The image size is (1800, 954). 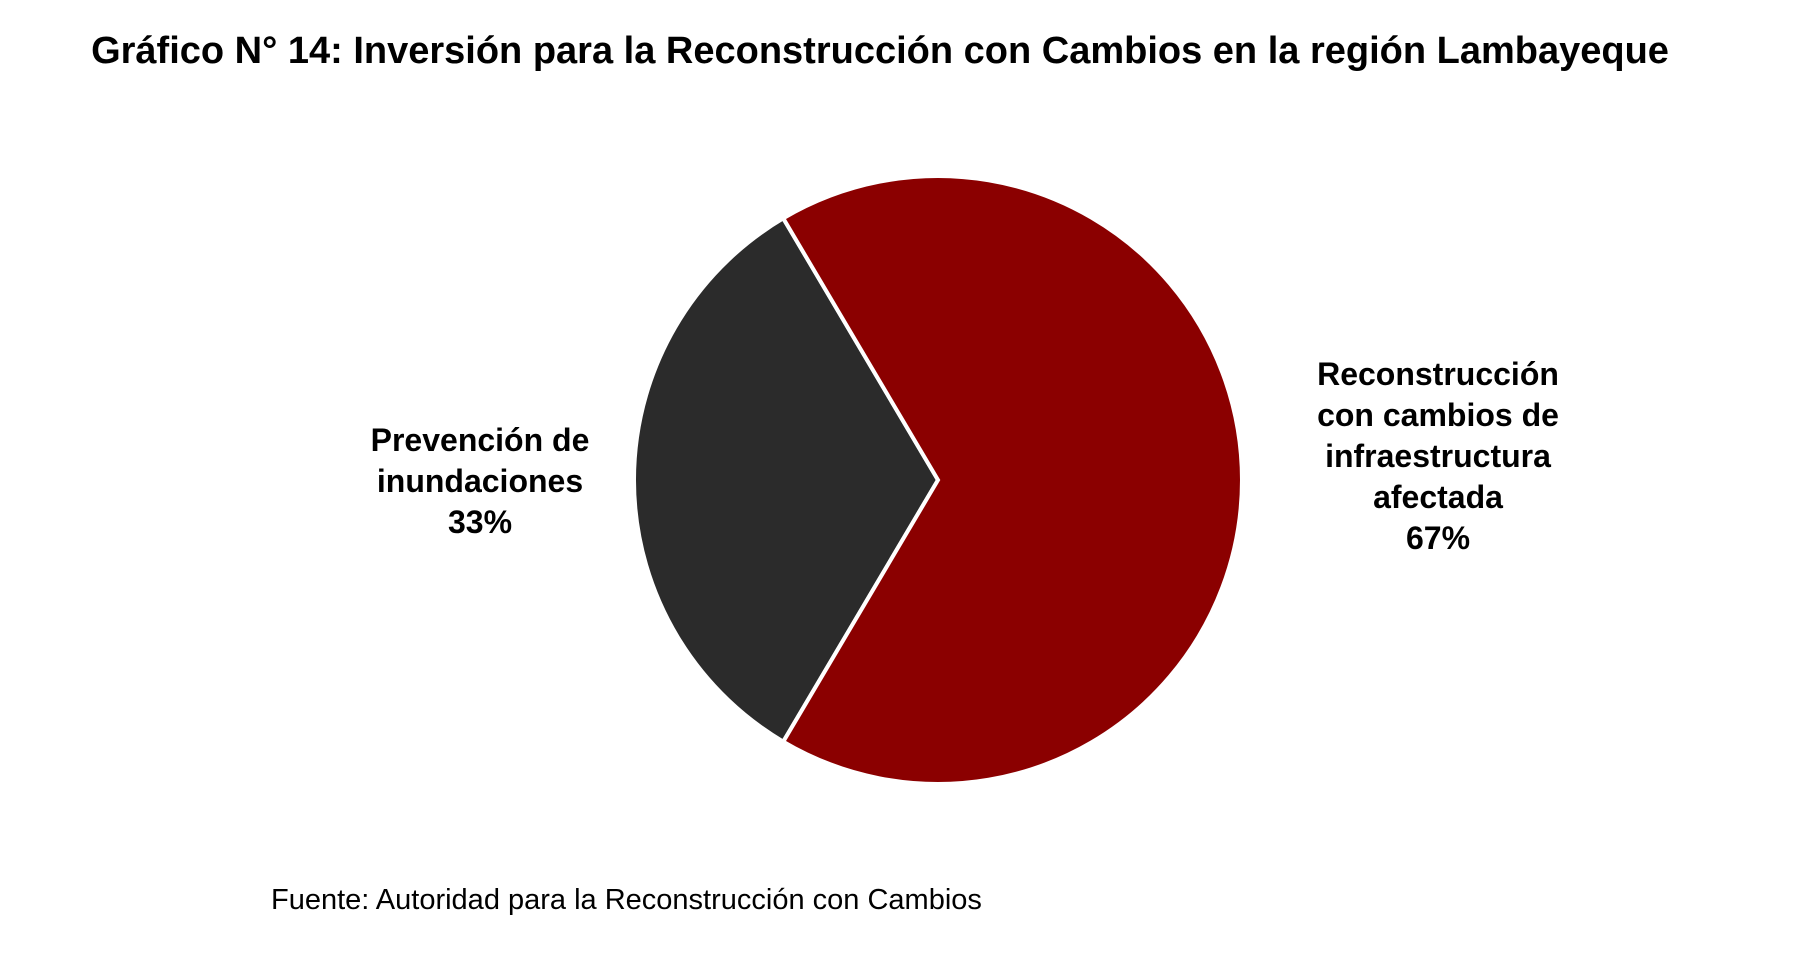 I want to click on slice-label-line: afectada, so click(x=1438, y=497).